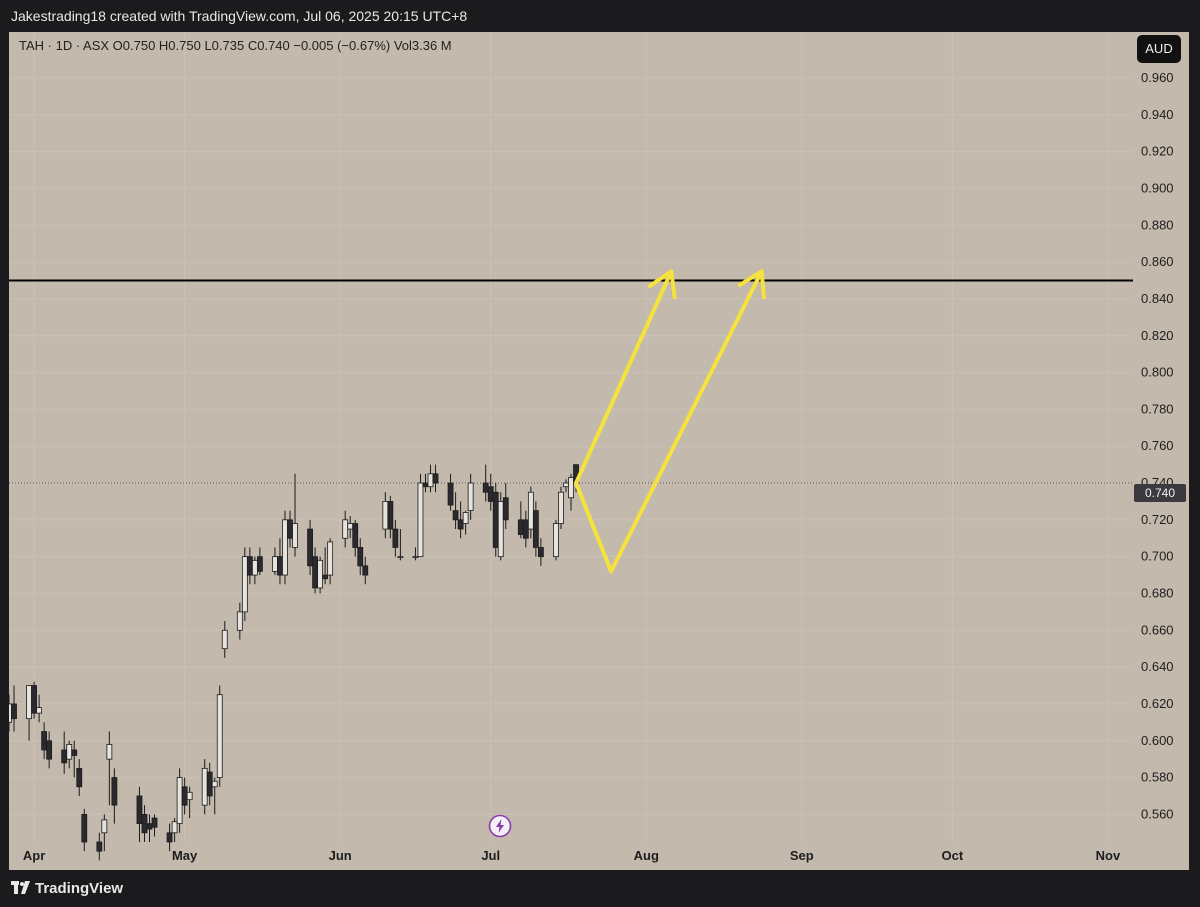 Image resolution: width=1200 pixels, height=907 pixels. What do you see at coordinates (802, 855) in the screenshot?
I see `x-tick-label: Sep` at bounding box center [802, 855].